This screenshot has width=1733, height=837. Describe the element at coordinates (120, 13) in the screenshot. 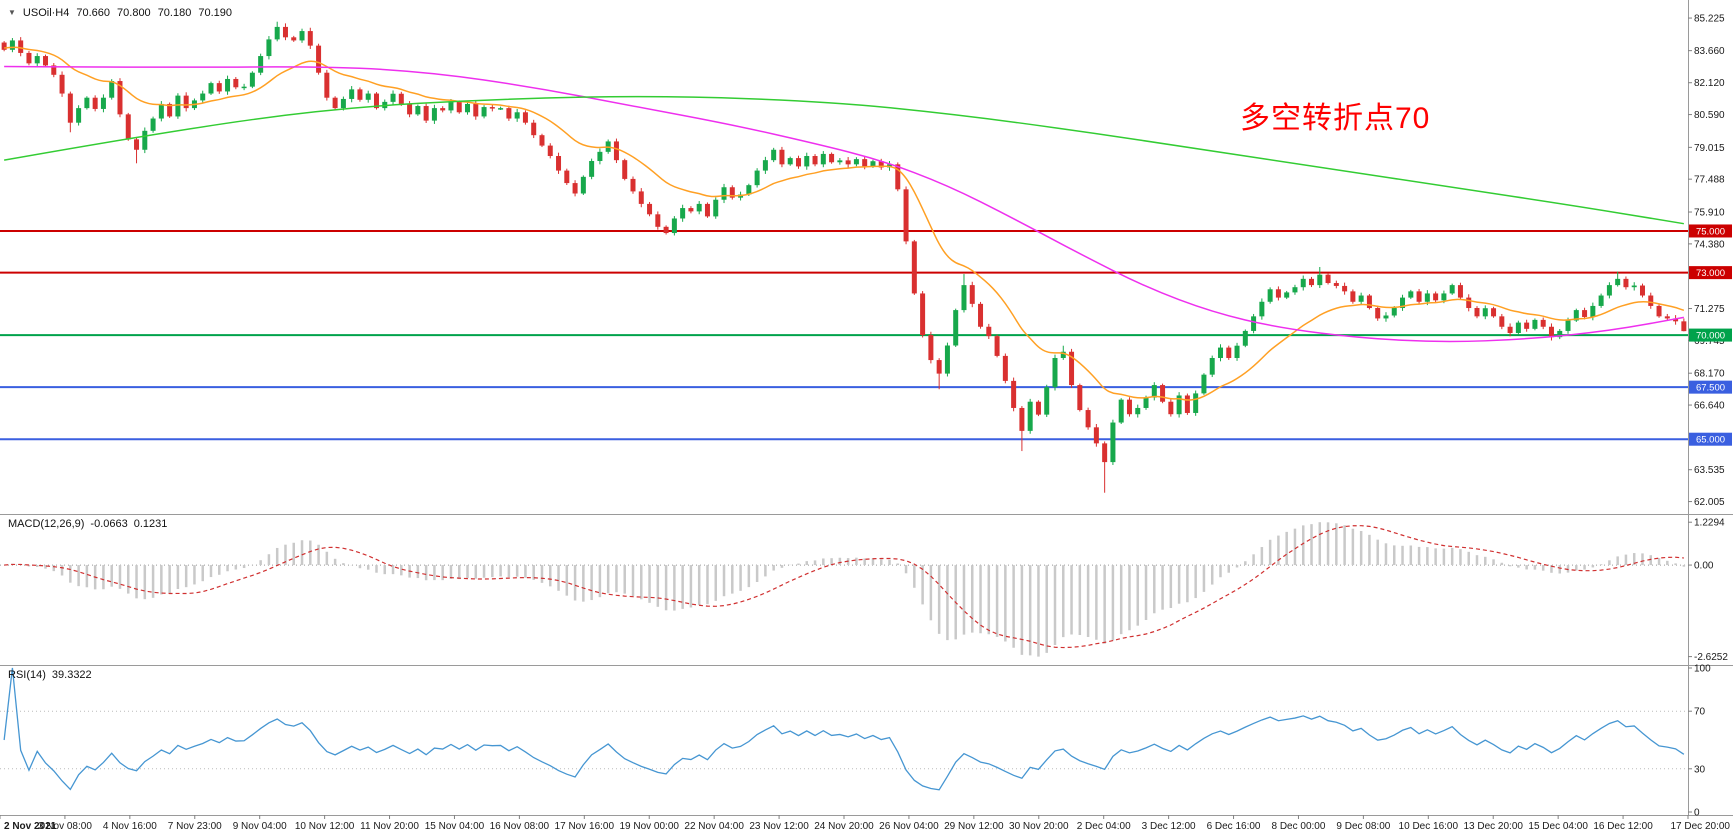

I see `quote-bar: ▼ USOil·H4 70.660 70.800 70.180 70.190` at that location.